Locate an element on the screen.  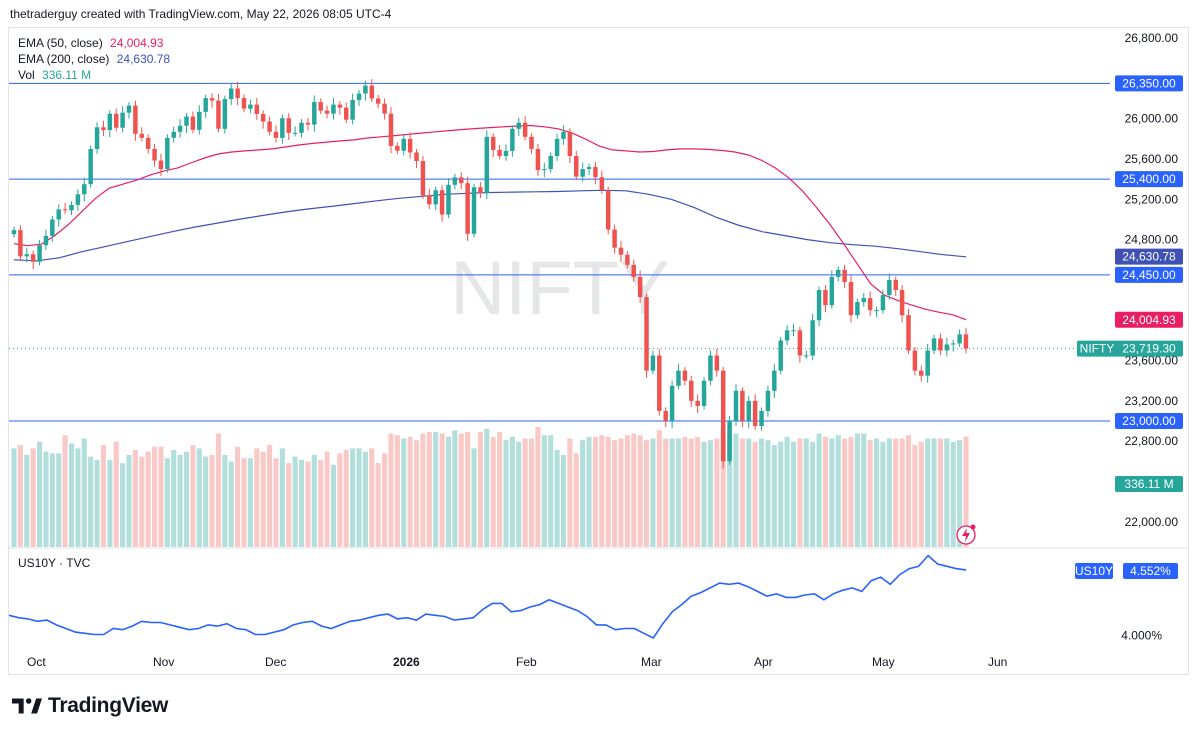
level-price-tag-bg is located at coordinates (1149, 179).